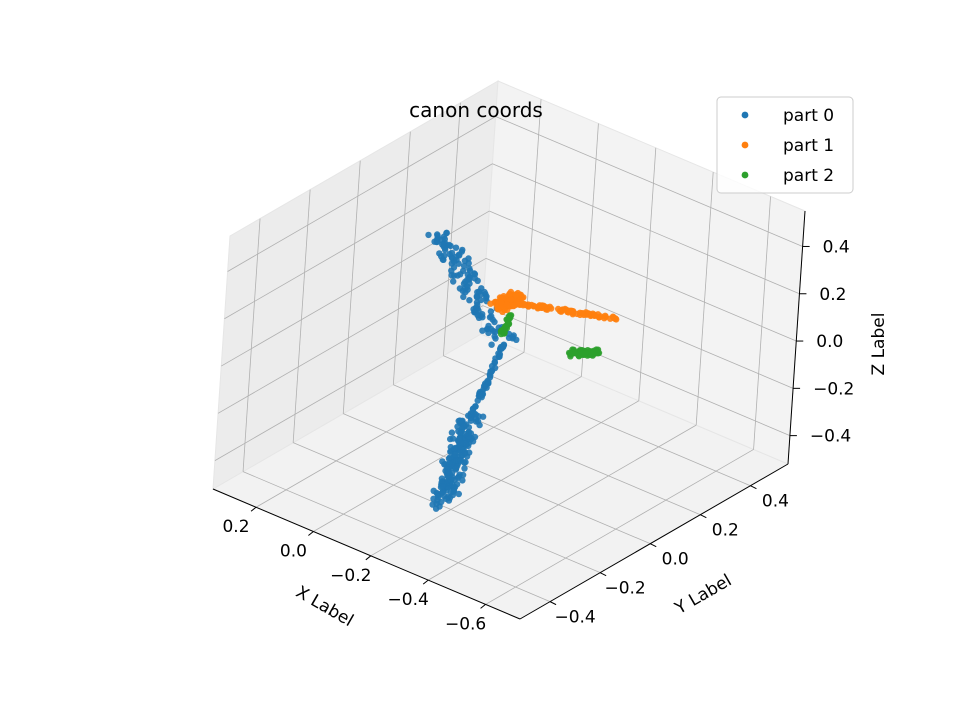  What do you see at coordinates (324, 606) in the screenshot?
I see `x-axis-label: X Label` at bounding box center [324, 606].